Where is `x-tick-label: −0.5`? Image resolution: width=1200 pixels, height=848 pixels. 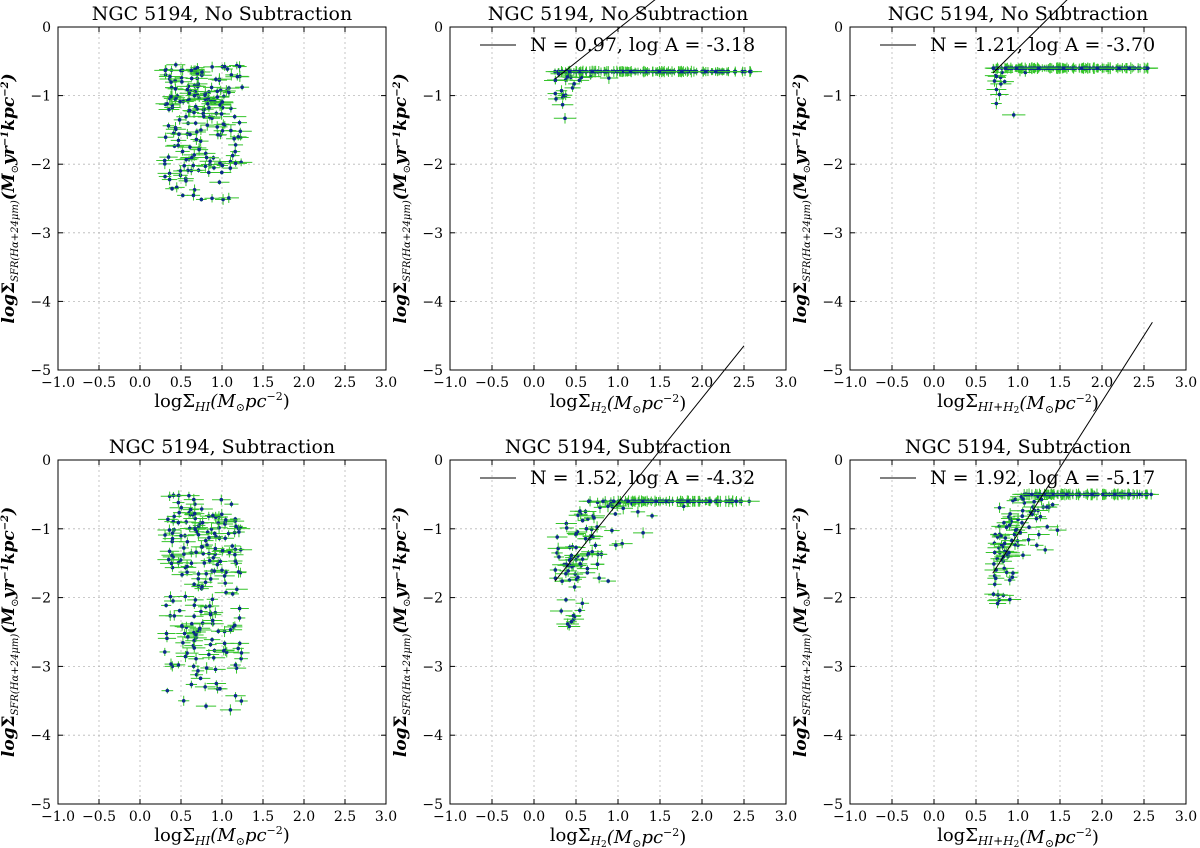 x-tick-label: −0.5 is located at coordinates (99, 383).